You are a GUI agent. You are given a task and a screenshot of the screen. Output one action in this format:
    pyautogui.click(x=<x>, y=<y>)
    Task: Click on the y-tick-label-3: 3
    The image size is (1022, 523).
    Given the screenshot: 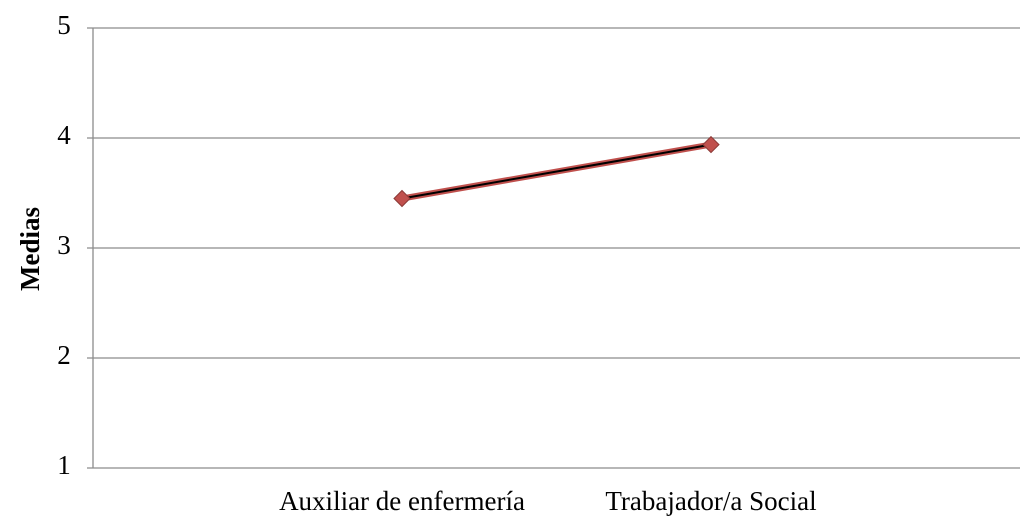 What is the action you would take?
    pyautogui.click(x=64, y=245)
    